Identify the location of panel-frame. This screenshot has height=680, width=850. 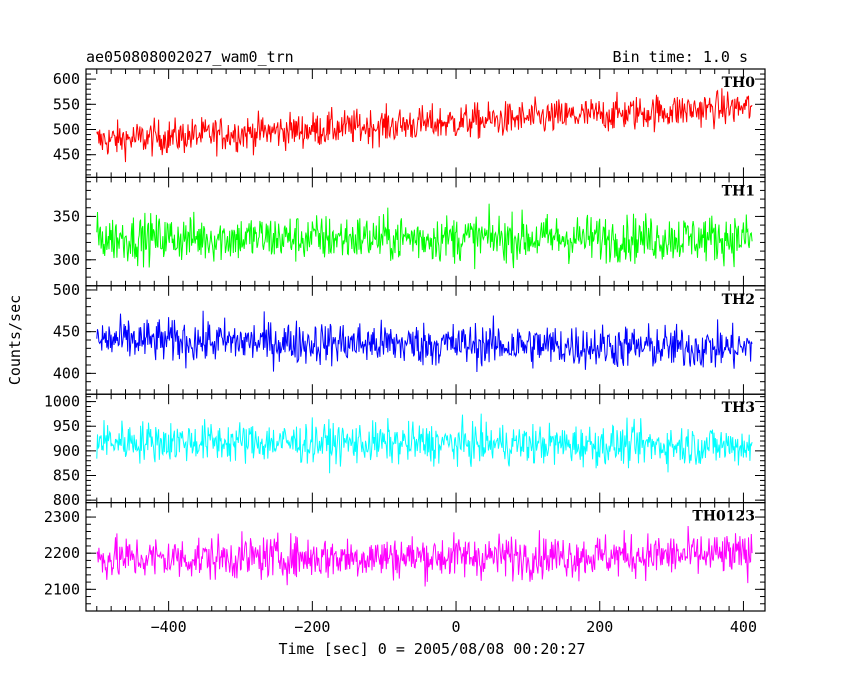
(425, 557).